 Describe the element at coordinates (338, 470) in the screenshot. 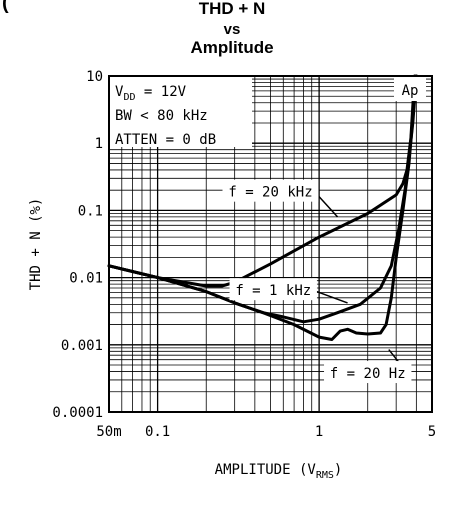

I see `x-axis-label-close: )` at that location.